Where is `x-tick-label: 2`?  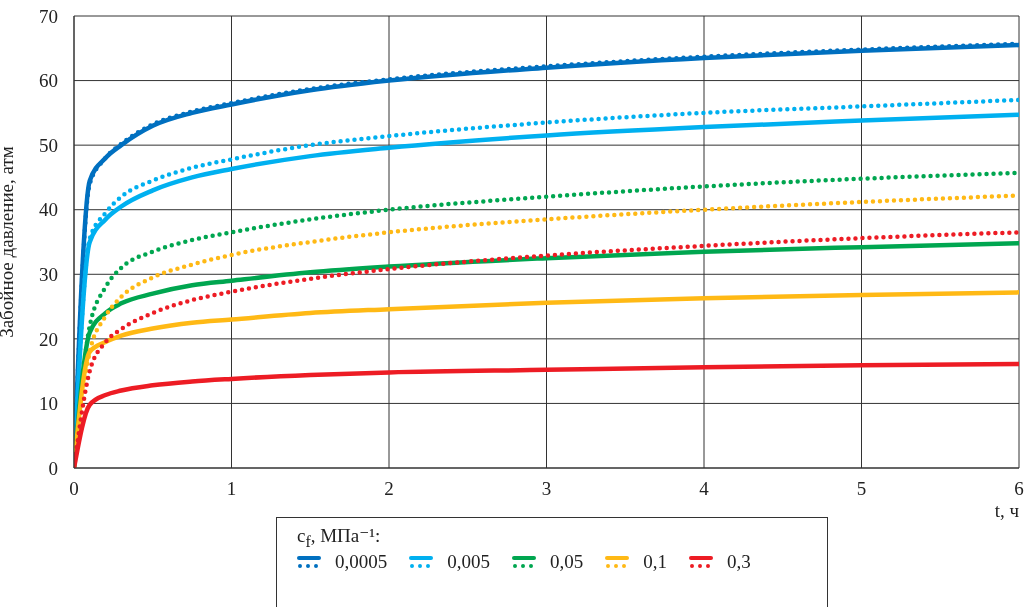
x-tick-label: 2 is located at coordinates (389, 489).